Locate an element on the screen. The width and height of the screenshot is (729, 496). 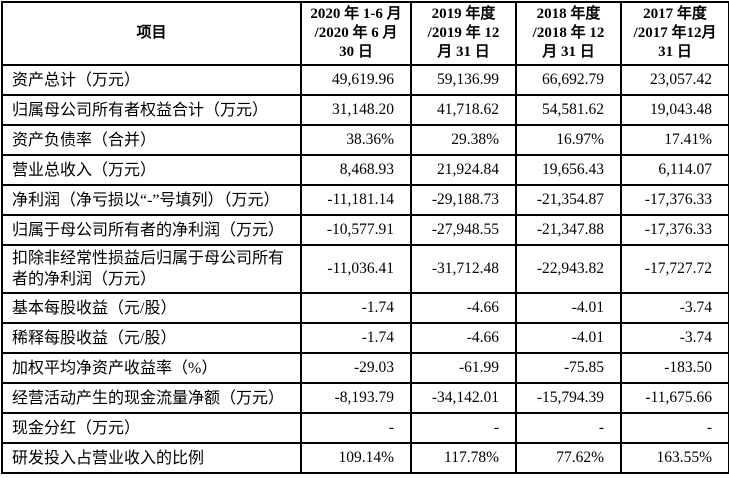
row-value-2018: 66,692.79 is located at coordinates (568, 80).